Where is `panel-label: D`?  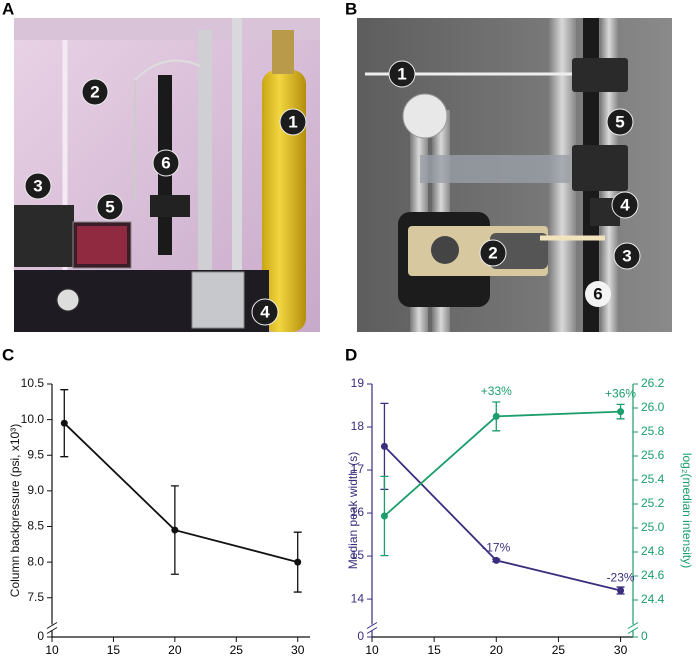
panel-label: D is located at coordinates (351, 354).